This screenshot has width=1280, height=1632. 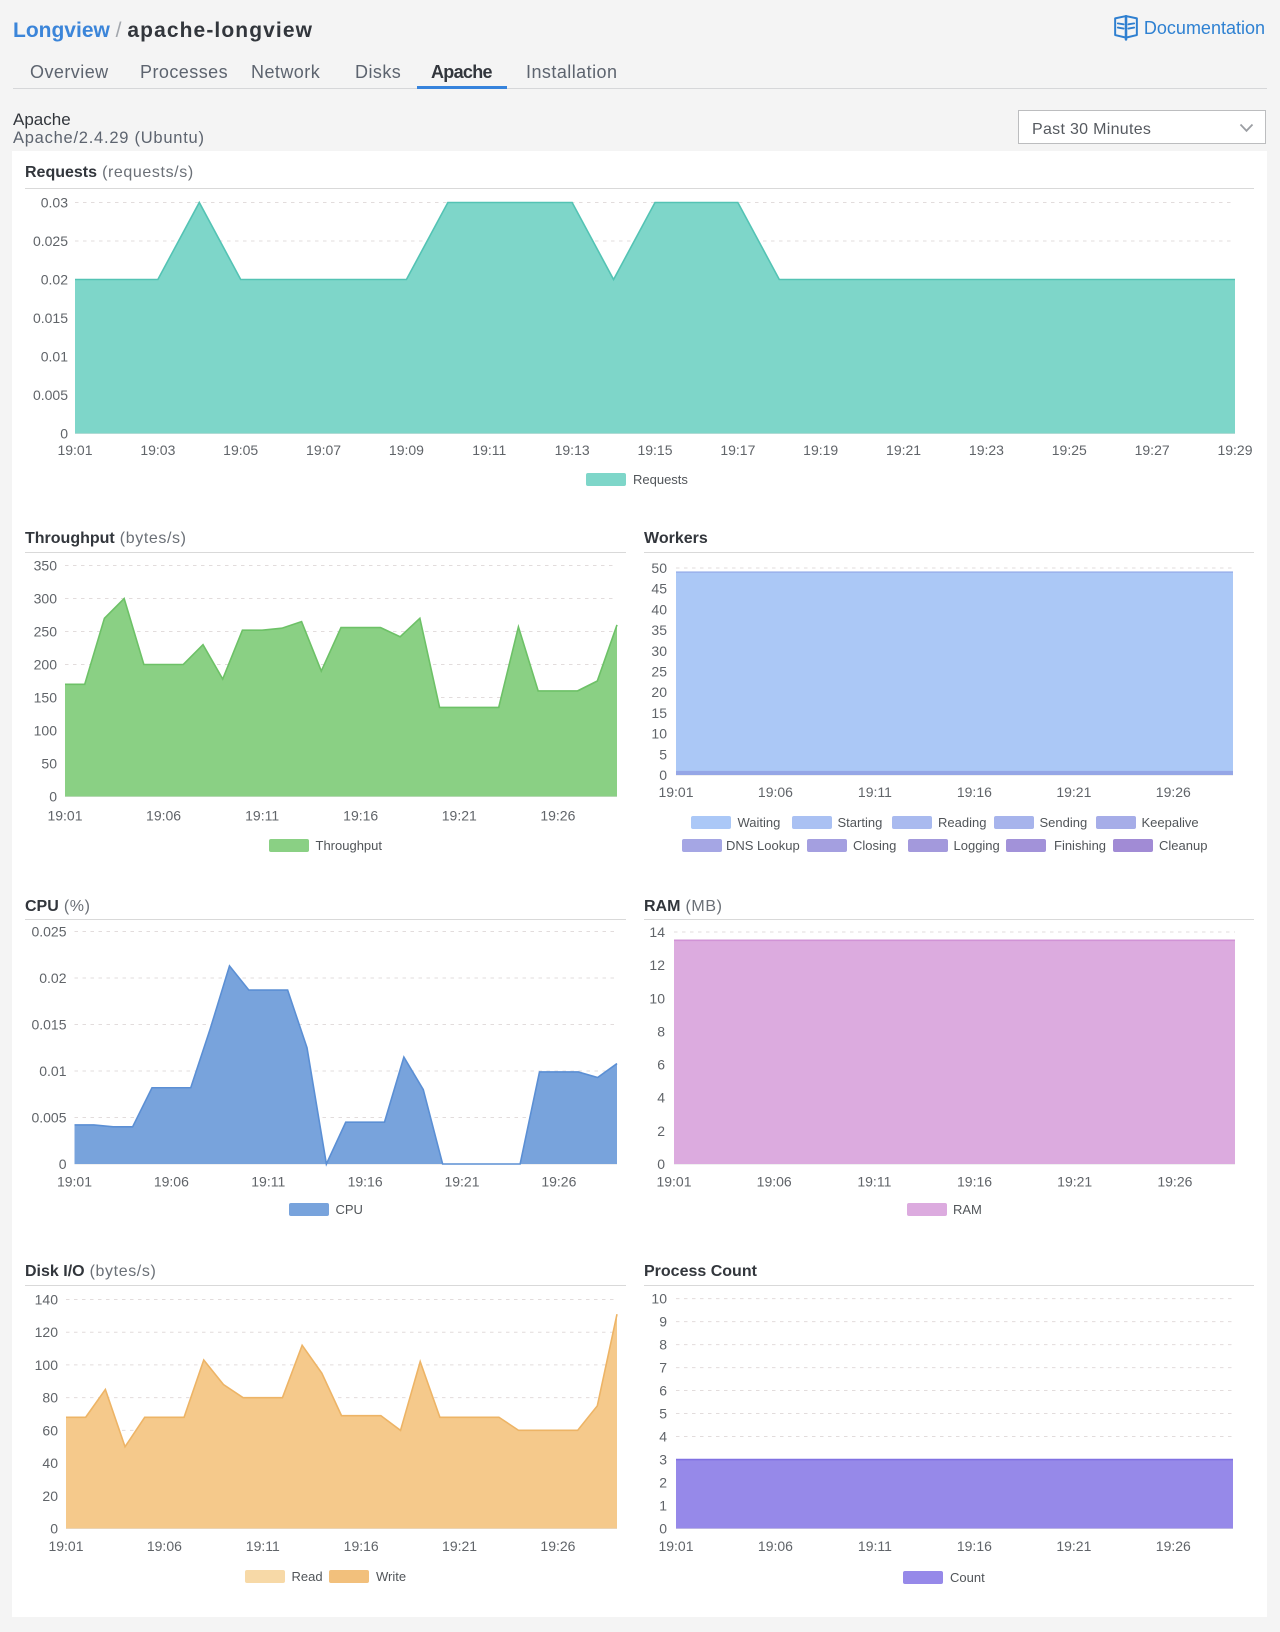 What do you see at coordinates (157, 450) in the screenshot?
I see `svg-text: 19:03` at bounding box center [157, 450].